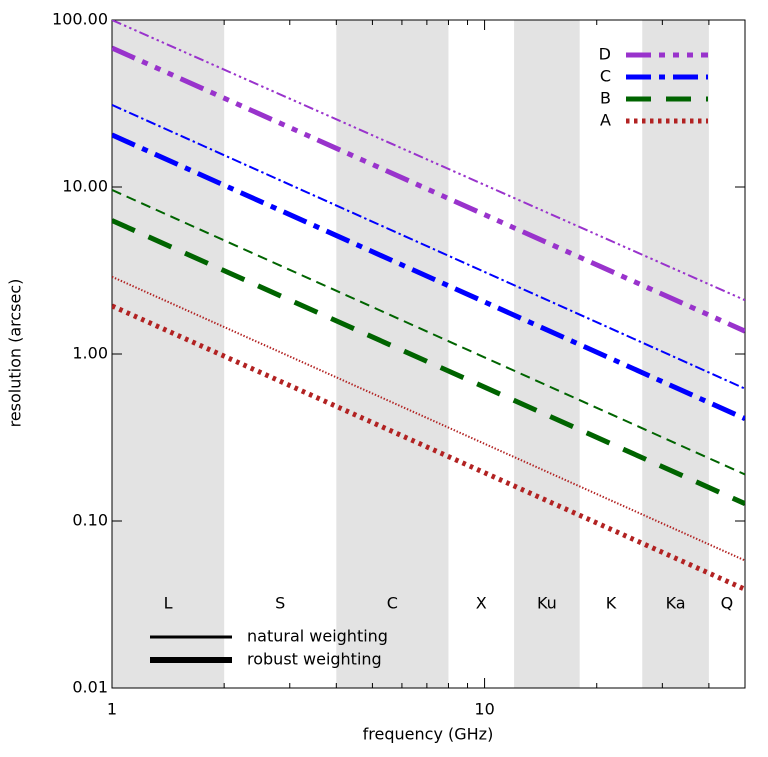 Image resolution: width=768 pixels, height=757 pixels. I want to click on legend-label: D, so click(605, 54).